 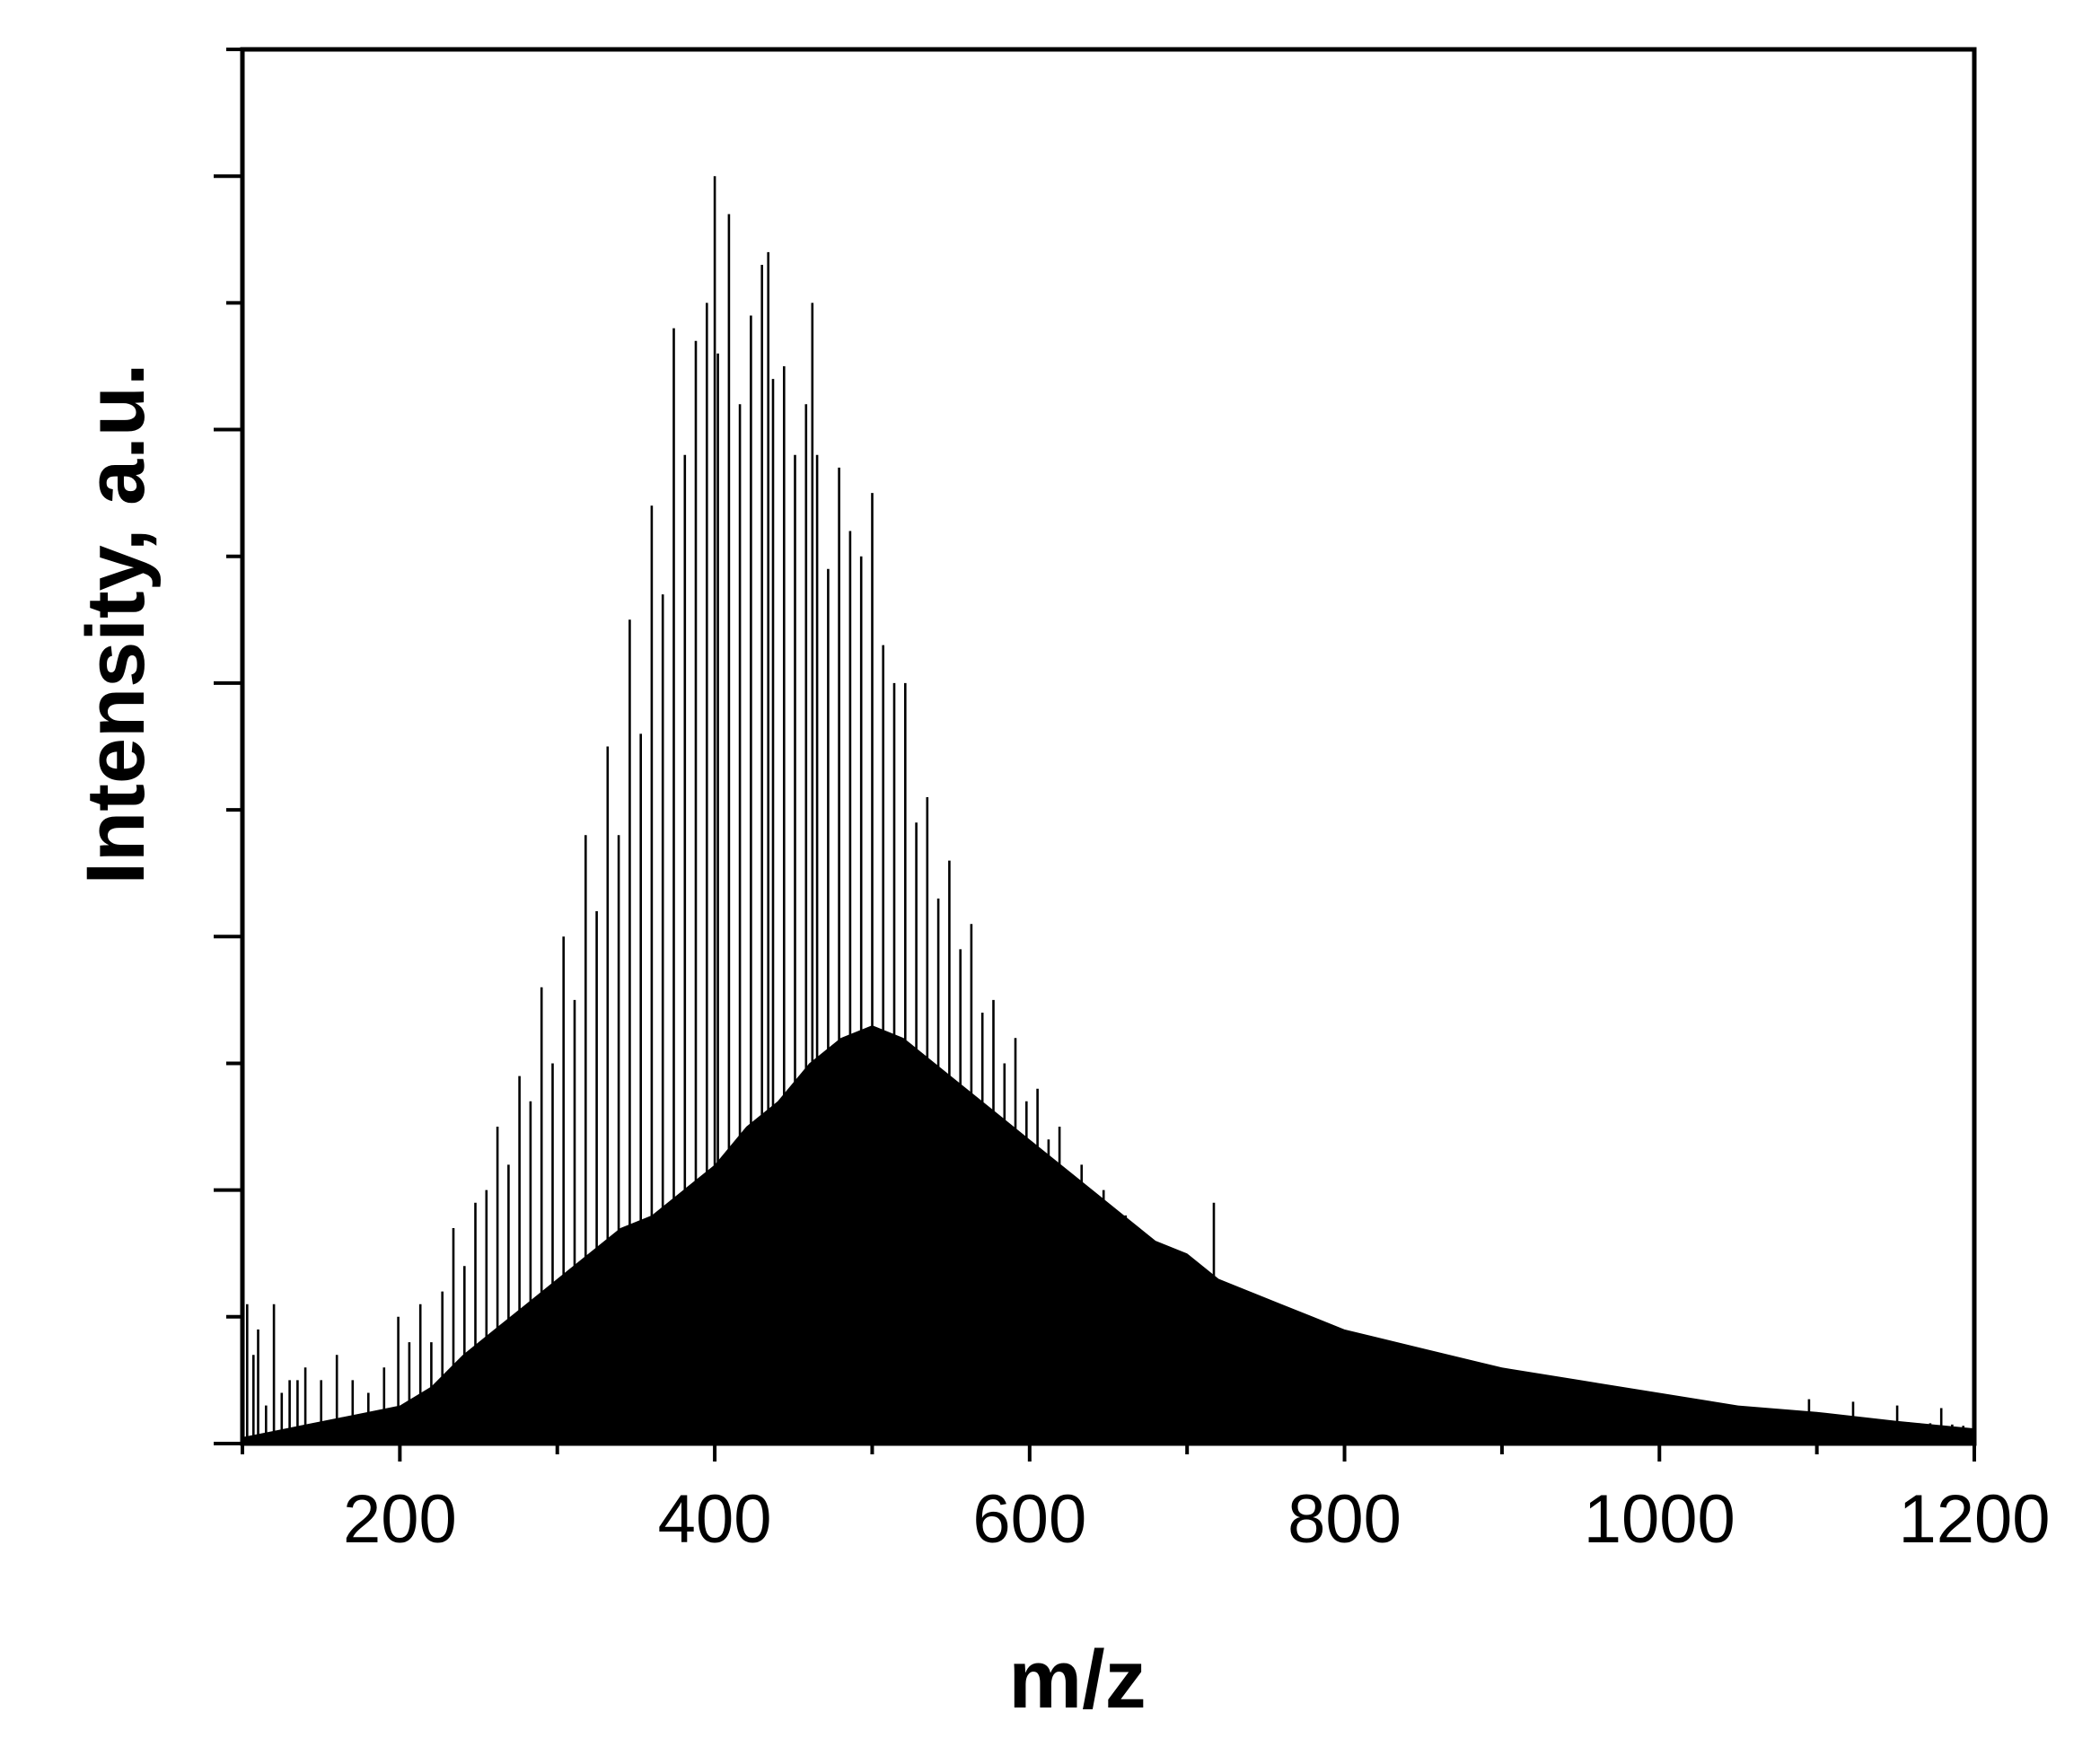 What do you see at coordinates (400, 1519) in the screenshot?
I see `x-tick-label: 200` at bounding box center [400, 1519].